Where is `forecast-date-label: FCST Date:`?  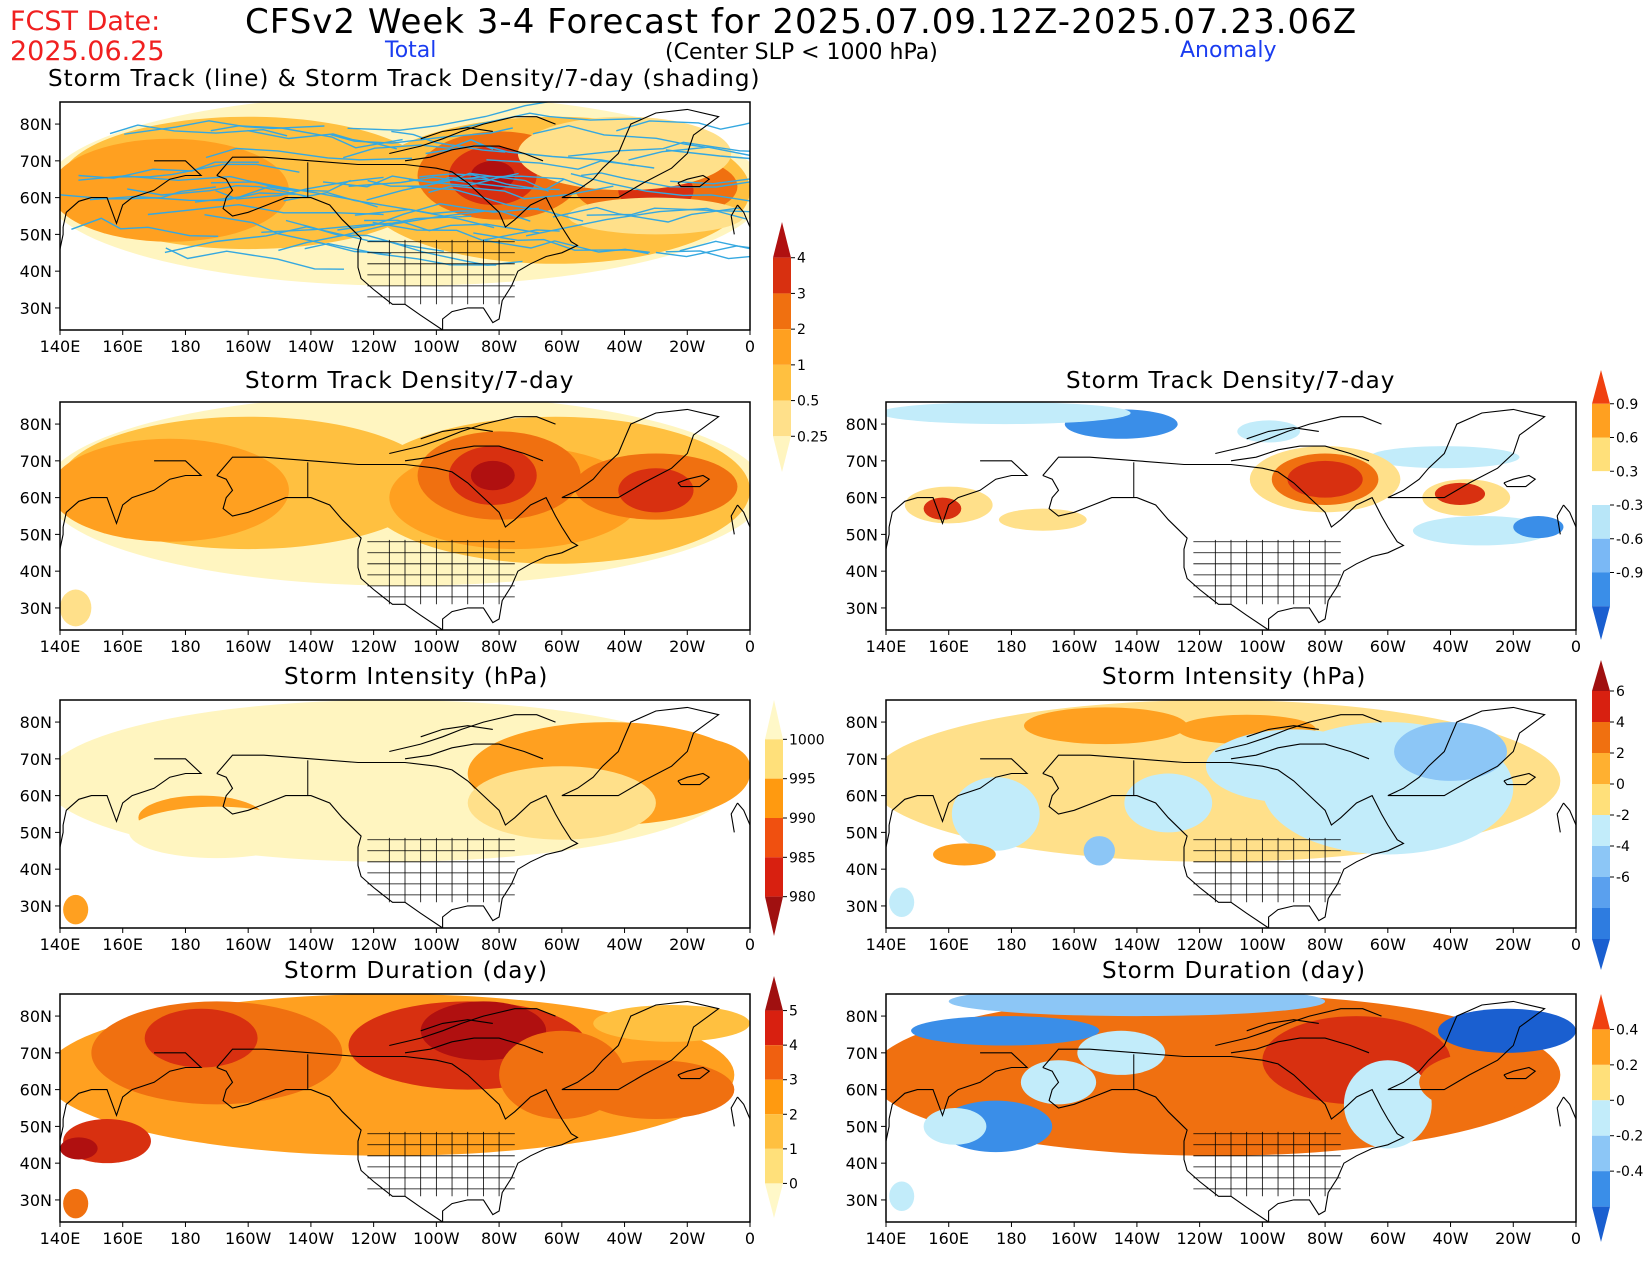
forecast-date-label: FCST Date: is located at coordinates (85, 21).